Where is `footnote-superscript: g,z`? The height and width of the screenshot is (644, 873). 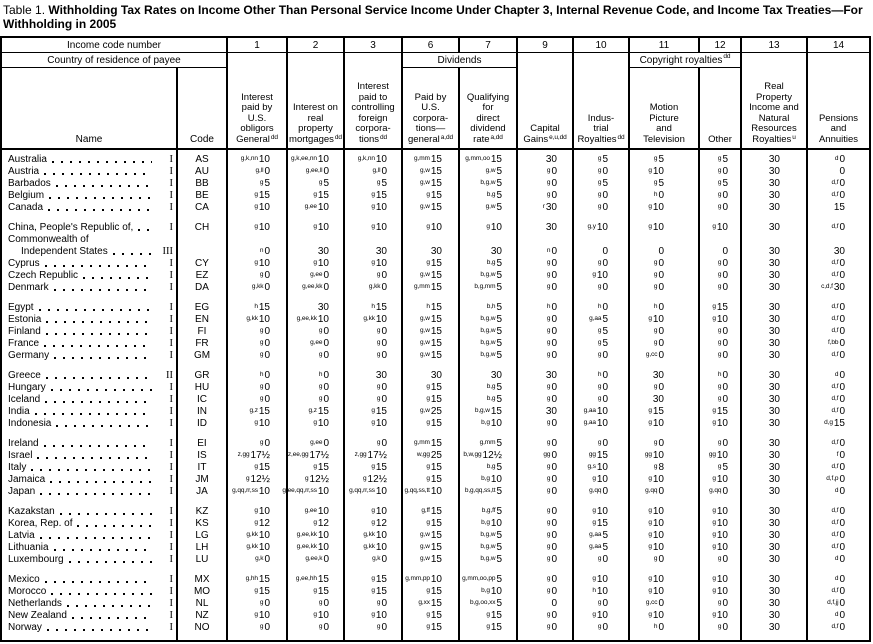
footnote-superscript: g,z is located at coordinates (312, 410).